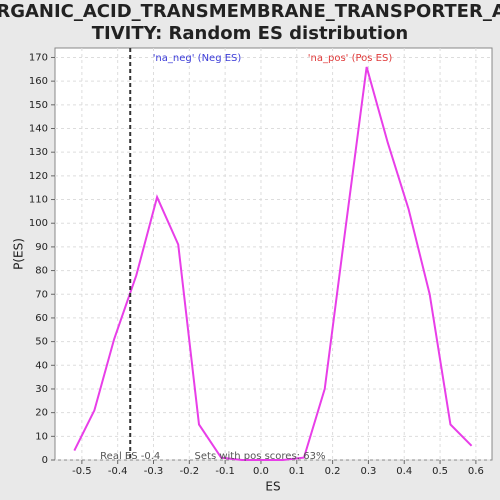  Describe the element at coordinates (38, 81) in the screenshot. I see `y-tick-label: 160` at that location.